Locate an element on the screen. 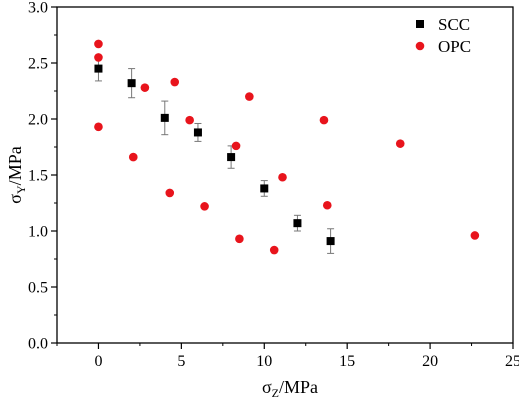 The width and height of the screenshot is (519, 403). y-tick-label: 0.5 is located at coordinates (38, 288).